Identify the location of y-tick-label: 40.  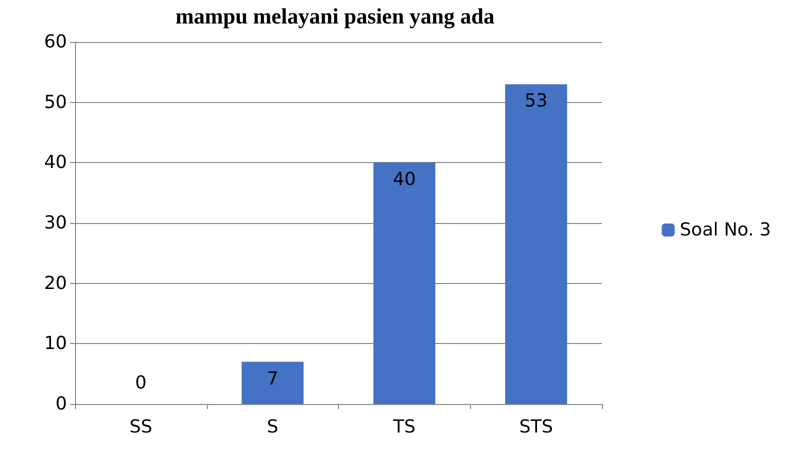
(55, 163).